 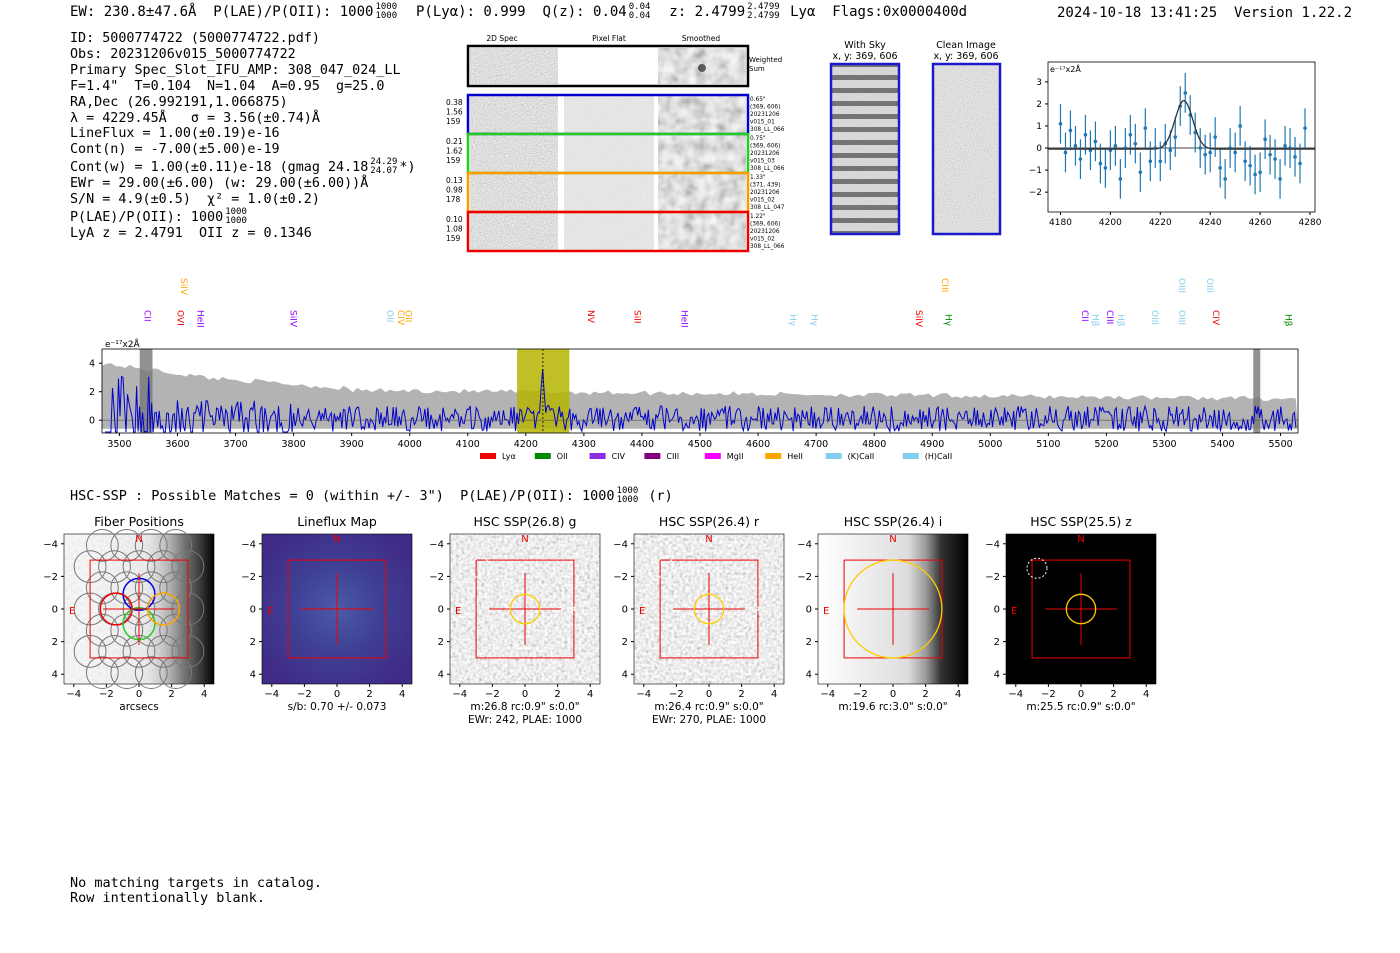 I want to click on emission-line-label: CIII, so click(x=1109, y=317).